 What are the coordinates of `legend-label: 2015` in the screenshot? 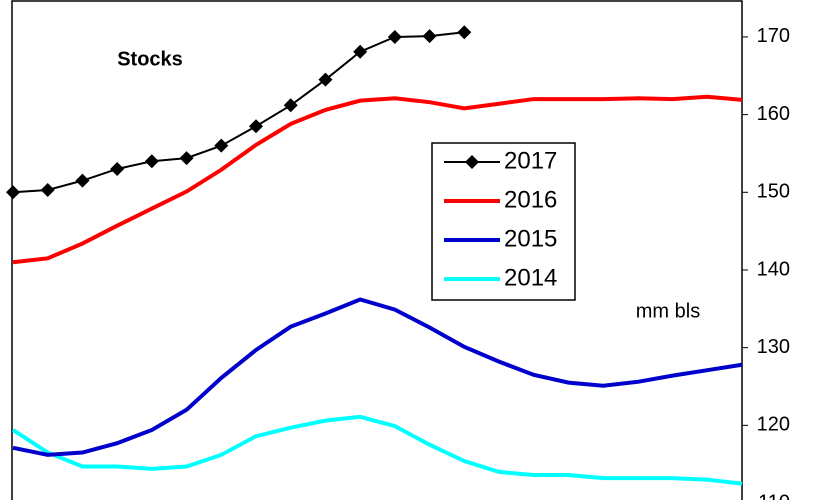 It's located at (530, 238).